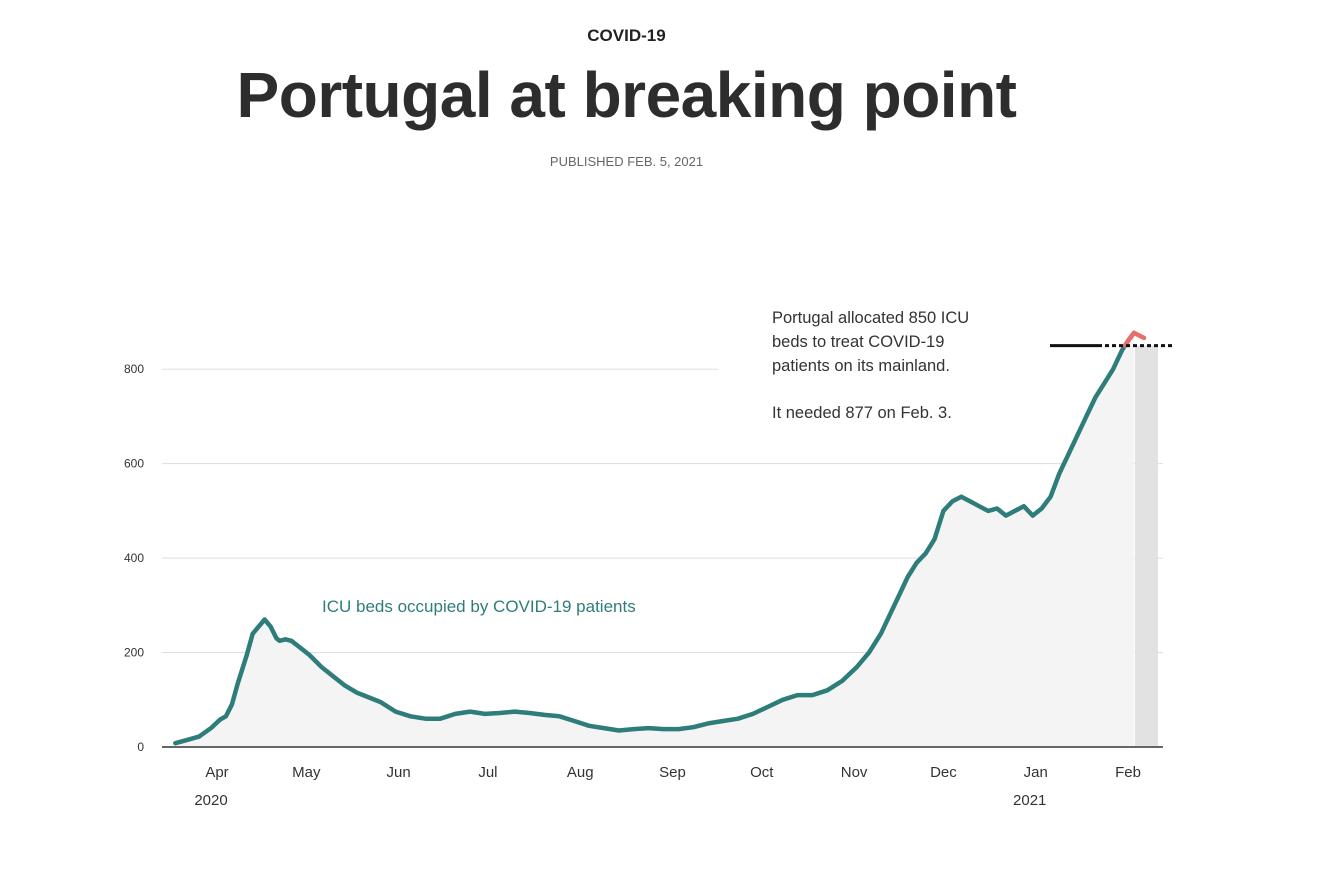 This screenshot has height=882, width=1319. Describe the element at coordinates (140, 747) in the screenshot. I see `y-tick-label-0: 0` at that location.